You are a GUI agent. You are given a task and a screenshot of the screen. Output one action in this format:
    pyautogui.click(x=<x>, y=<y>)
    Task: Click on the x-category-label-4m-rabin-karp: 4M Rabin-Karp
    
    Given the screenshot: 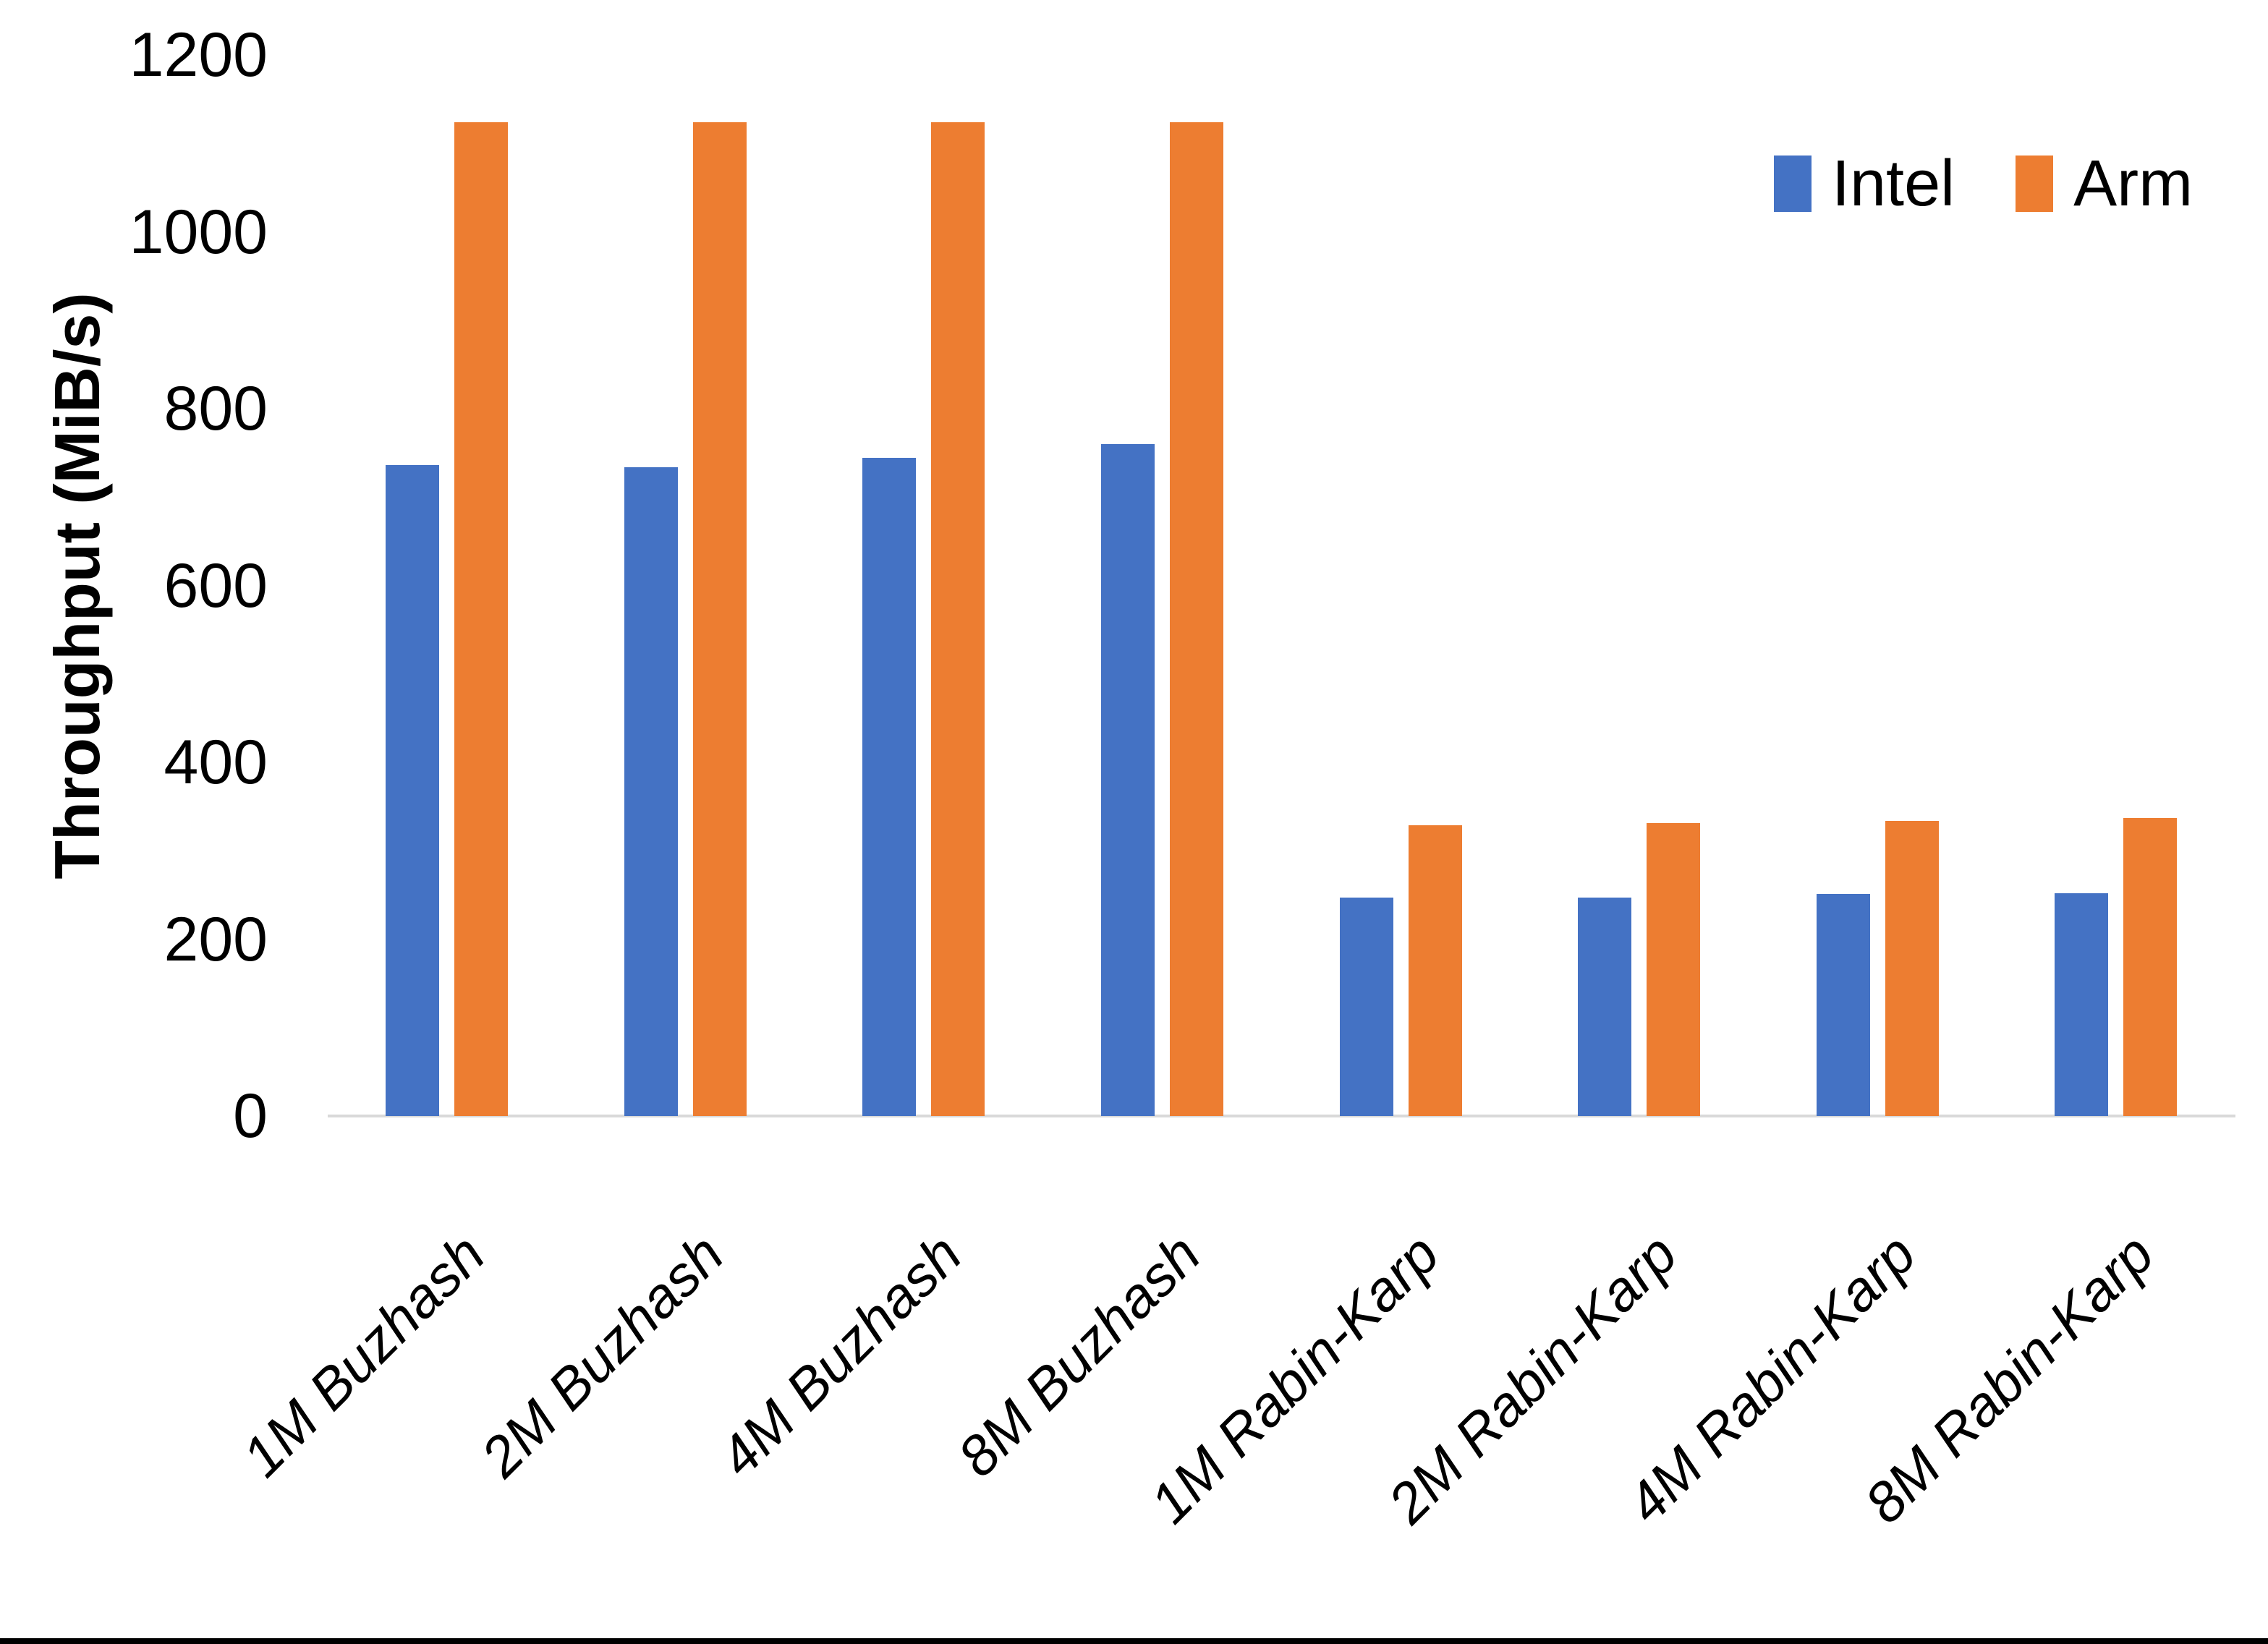 What is the action you would take?
    pyautogui.click(x=1771, y=1379)
    